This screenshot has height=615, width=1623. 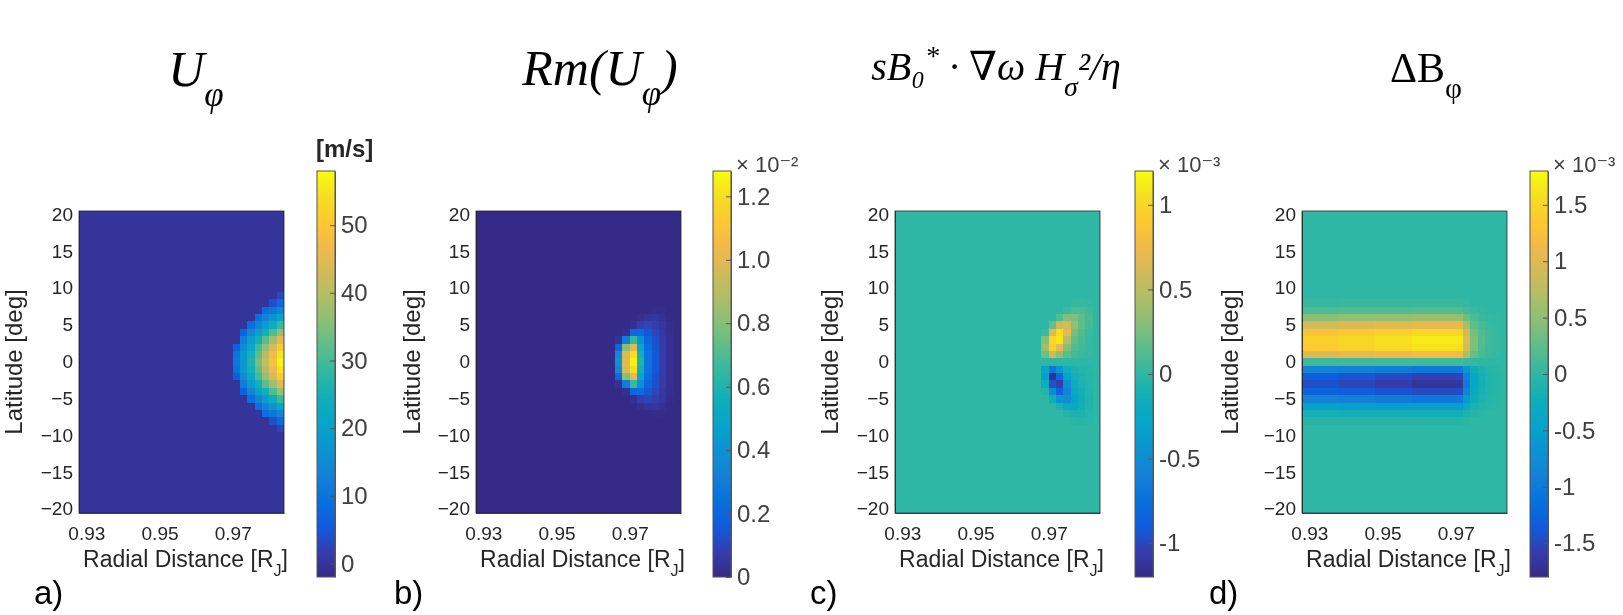 I want to click on color-bar-label: 30, so click(x=354, y=360).